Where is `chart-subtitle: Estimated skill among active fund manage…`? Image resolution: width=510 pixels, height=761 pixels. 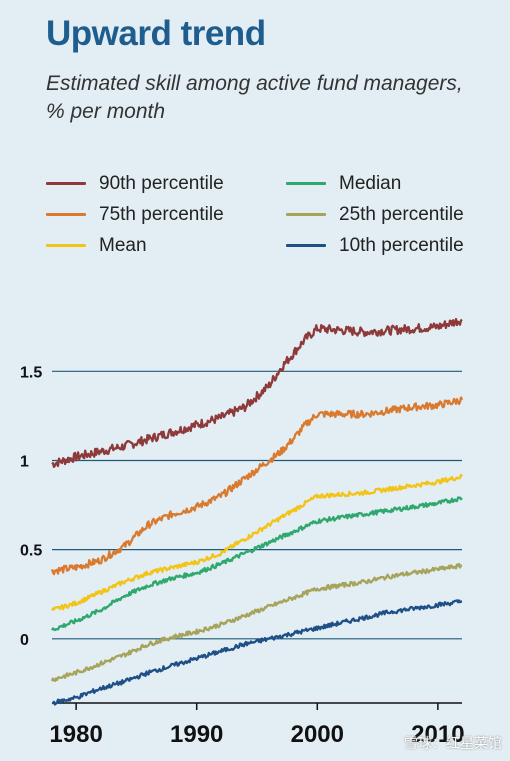
chart-subtitle: Estimated skill among active fund manage… is located at coordinates (254, 97).